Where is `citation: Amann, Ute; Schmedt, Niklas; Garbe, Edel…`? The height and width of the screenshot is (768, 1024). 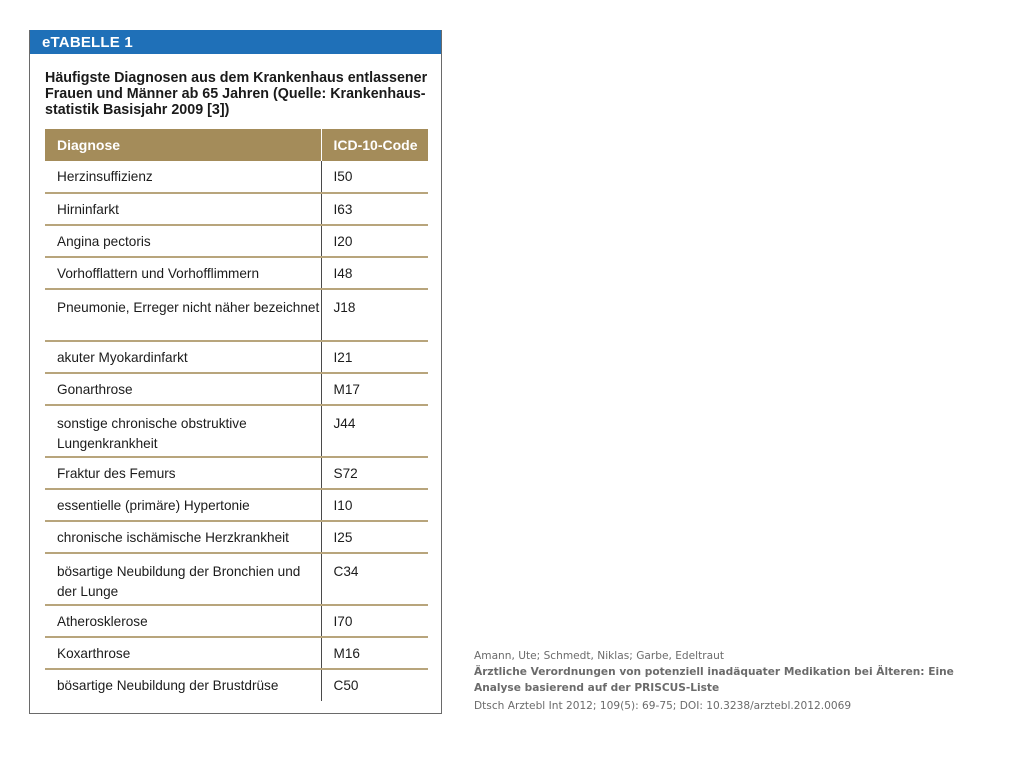
citation: Amann, Ute; Schmedt, Niklas; Garbe, Edel… is located at coordinates (734, 681).